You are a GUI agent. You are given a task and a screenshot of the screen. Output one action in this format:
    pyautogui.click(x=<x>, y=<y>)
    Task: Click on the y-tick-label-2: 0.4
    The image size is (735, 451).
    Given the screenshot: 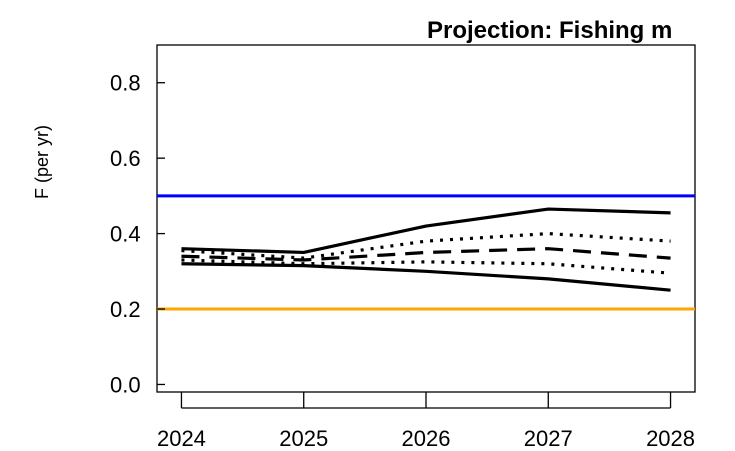 What is the action you would take?
    pyautogui.click(x=125, y=234)
    